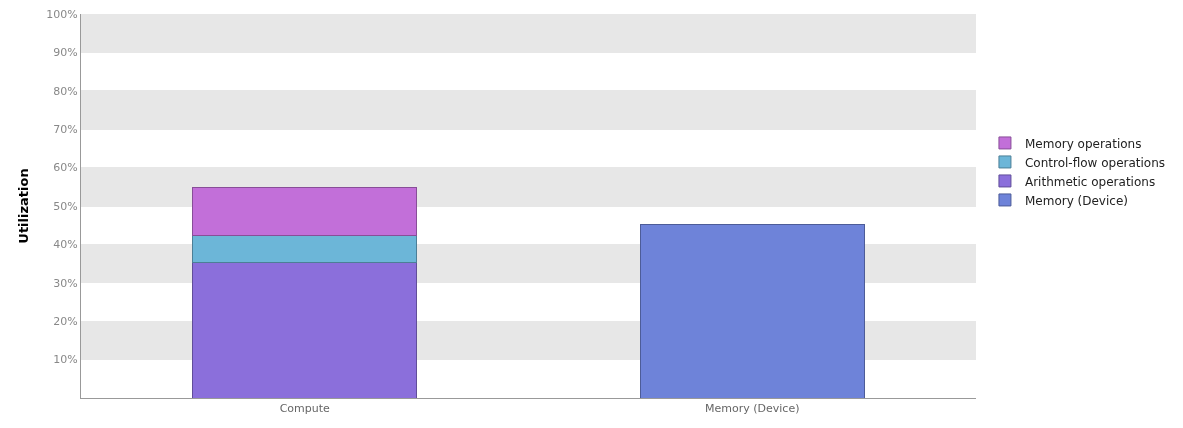 Image resolution: width=1183 pixels, height=428 pixels. I want to click on y-tick-label: 30%, so click(65, 283).